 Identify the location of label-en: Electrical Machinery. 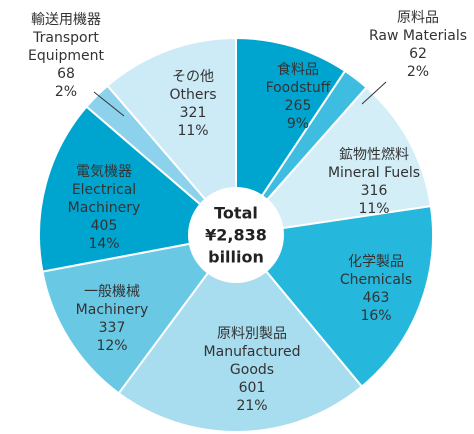
(104, 199).